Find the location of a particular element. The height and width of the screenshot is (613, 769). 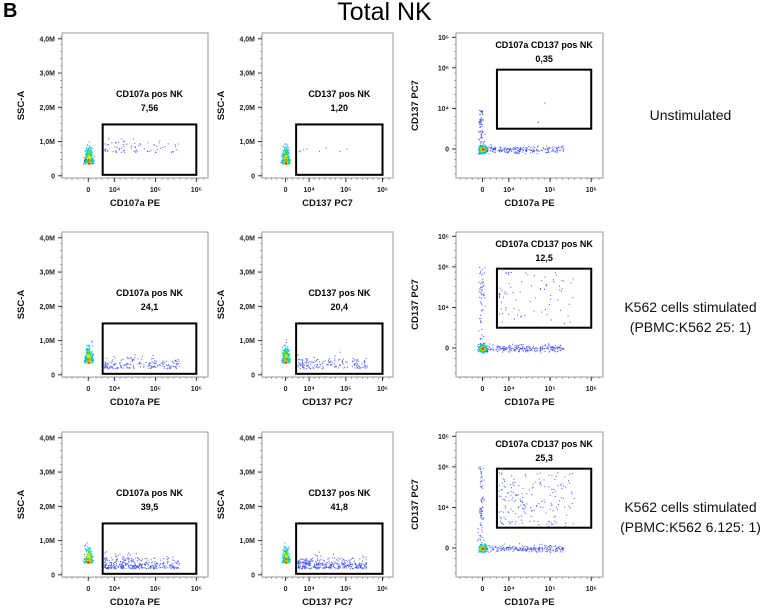

condition-line: Unstimulated is located at coordinates (690, 115).